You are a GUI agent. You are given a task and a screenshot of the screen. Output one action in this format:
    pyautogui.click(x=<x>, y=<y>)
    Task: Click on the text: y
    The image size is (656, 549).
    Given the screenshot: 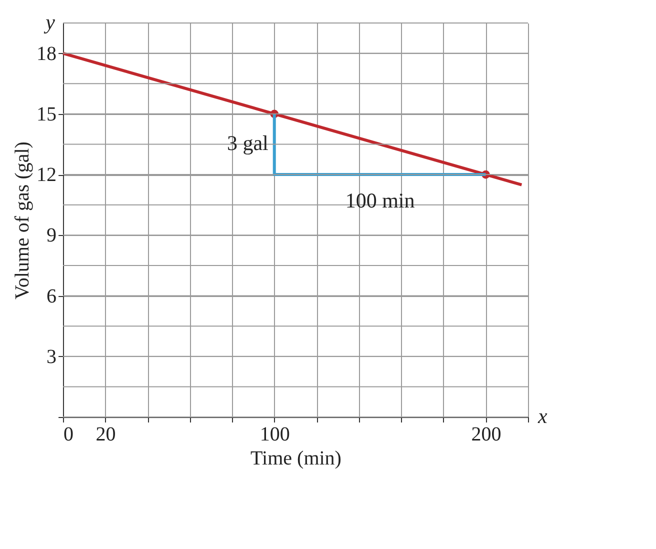 What is the action you would take?
    pyautogui.click(x=50, y=22)
    